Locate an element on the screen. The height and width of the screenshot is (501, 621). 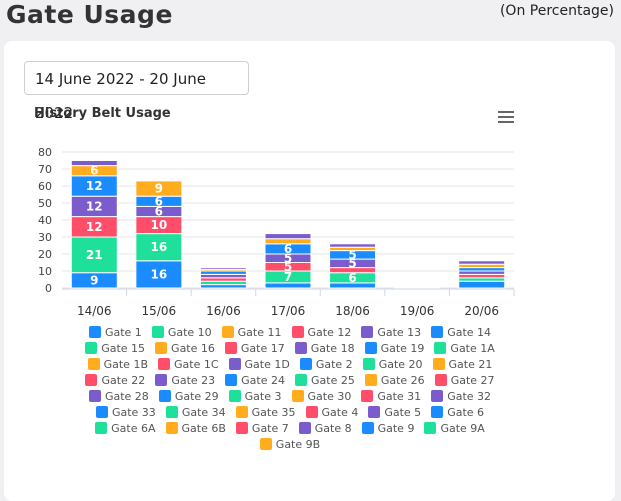
legend-item: Gate 7 is located at coordinates (262, 428).